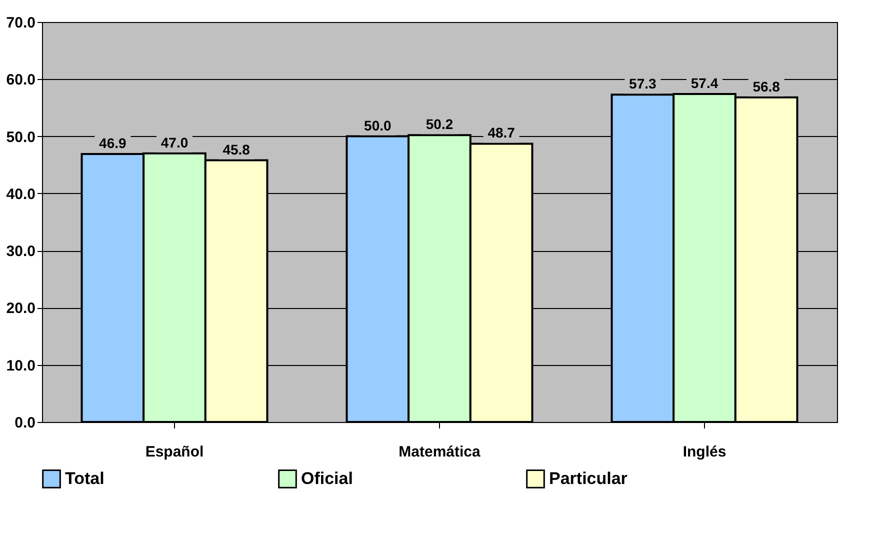 The height and width of the screenshot is (539, 883). Describe the element at coordinates (21, 251) in the screenshot. I see `y-tick-label: 30.0` at that location.